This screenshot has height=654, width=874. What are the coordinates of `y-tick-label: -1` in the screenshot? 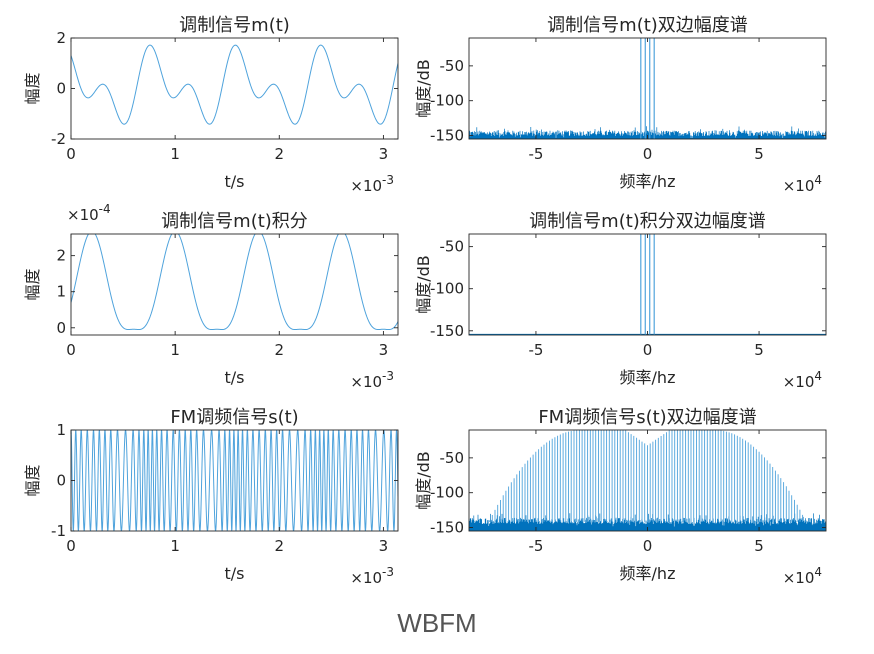 It's located at (58, 531).